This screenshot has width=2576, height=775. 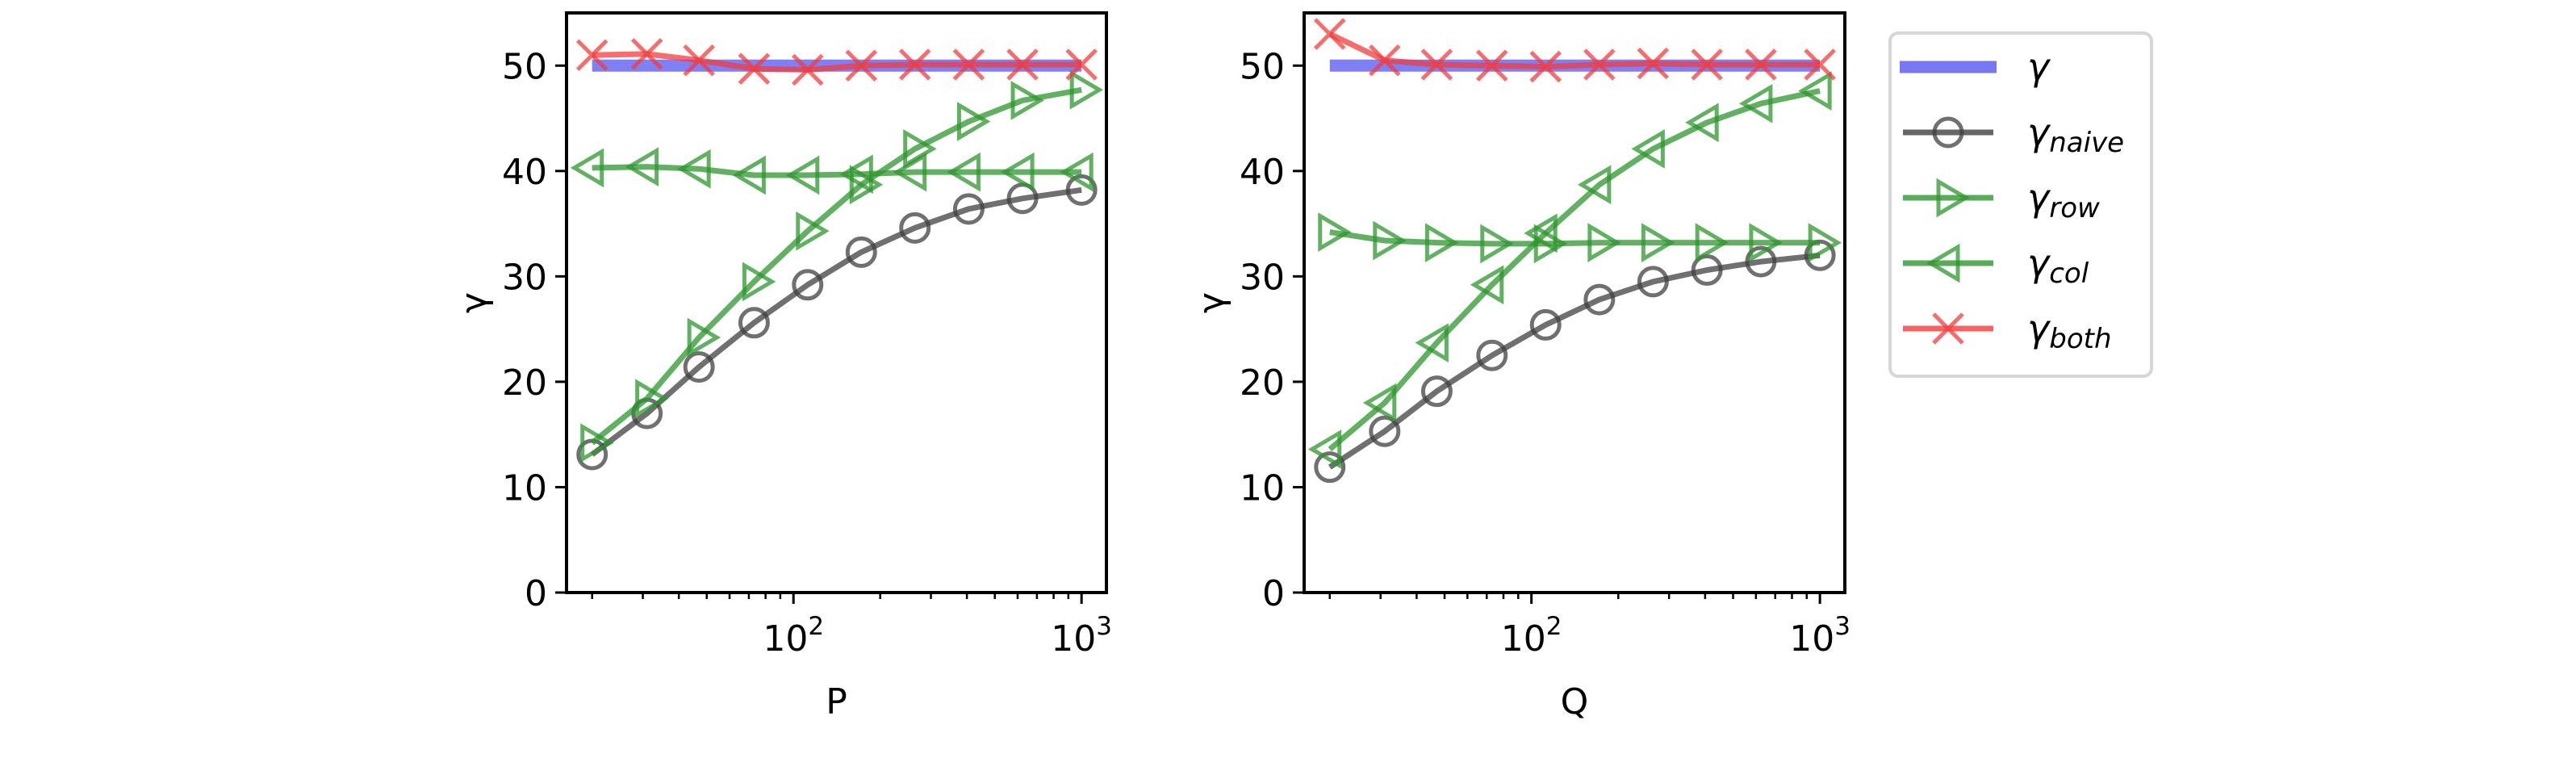 I want to click on x-axis-label: P, so click(x=836, y=702).